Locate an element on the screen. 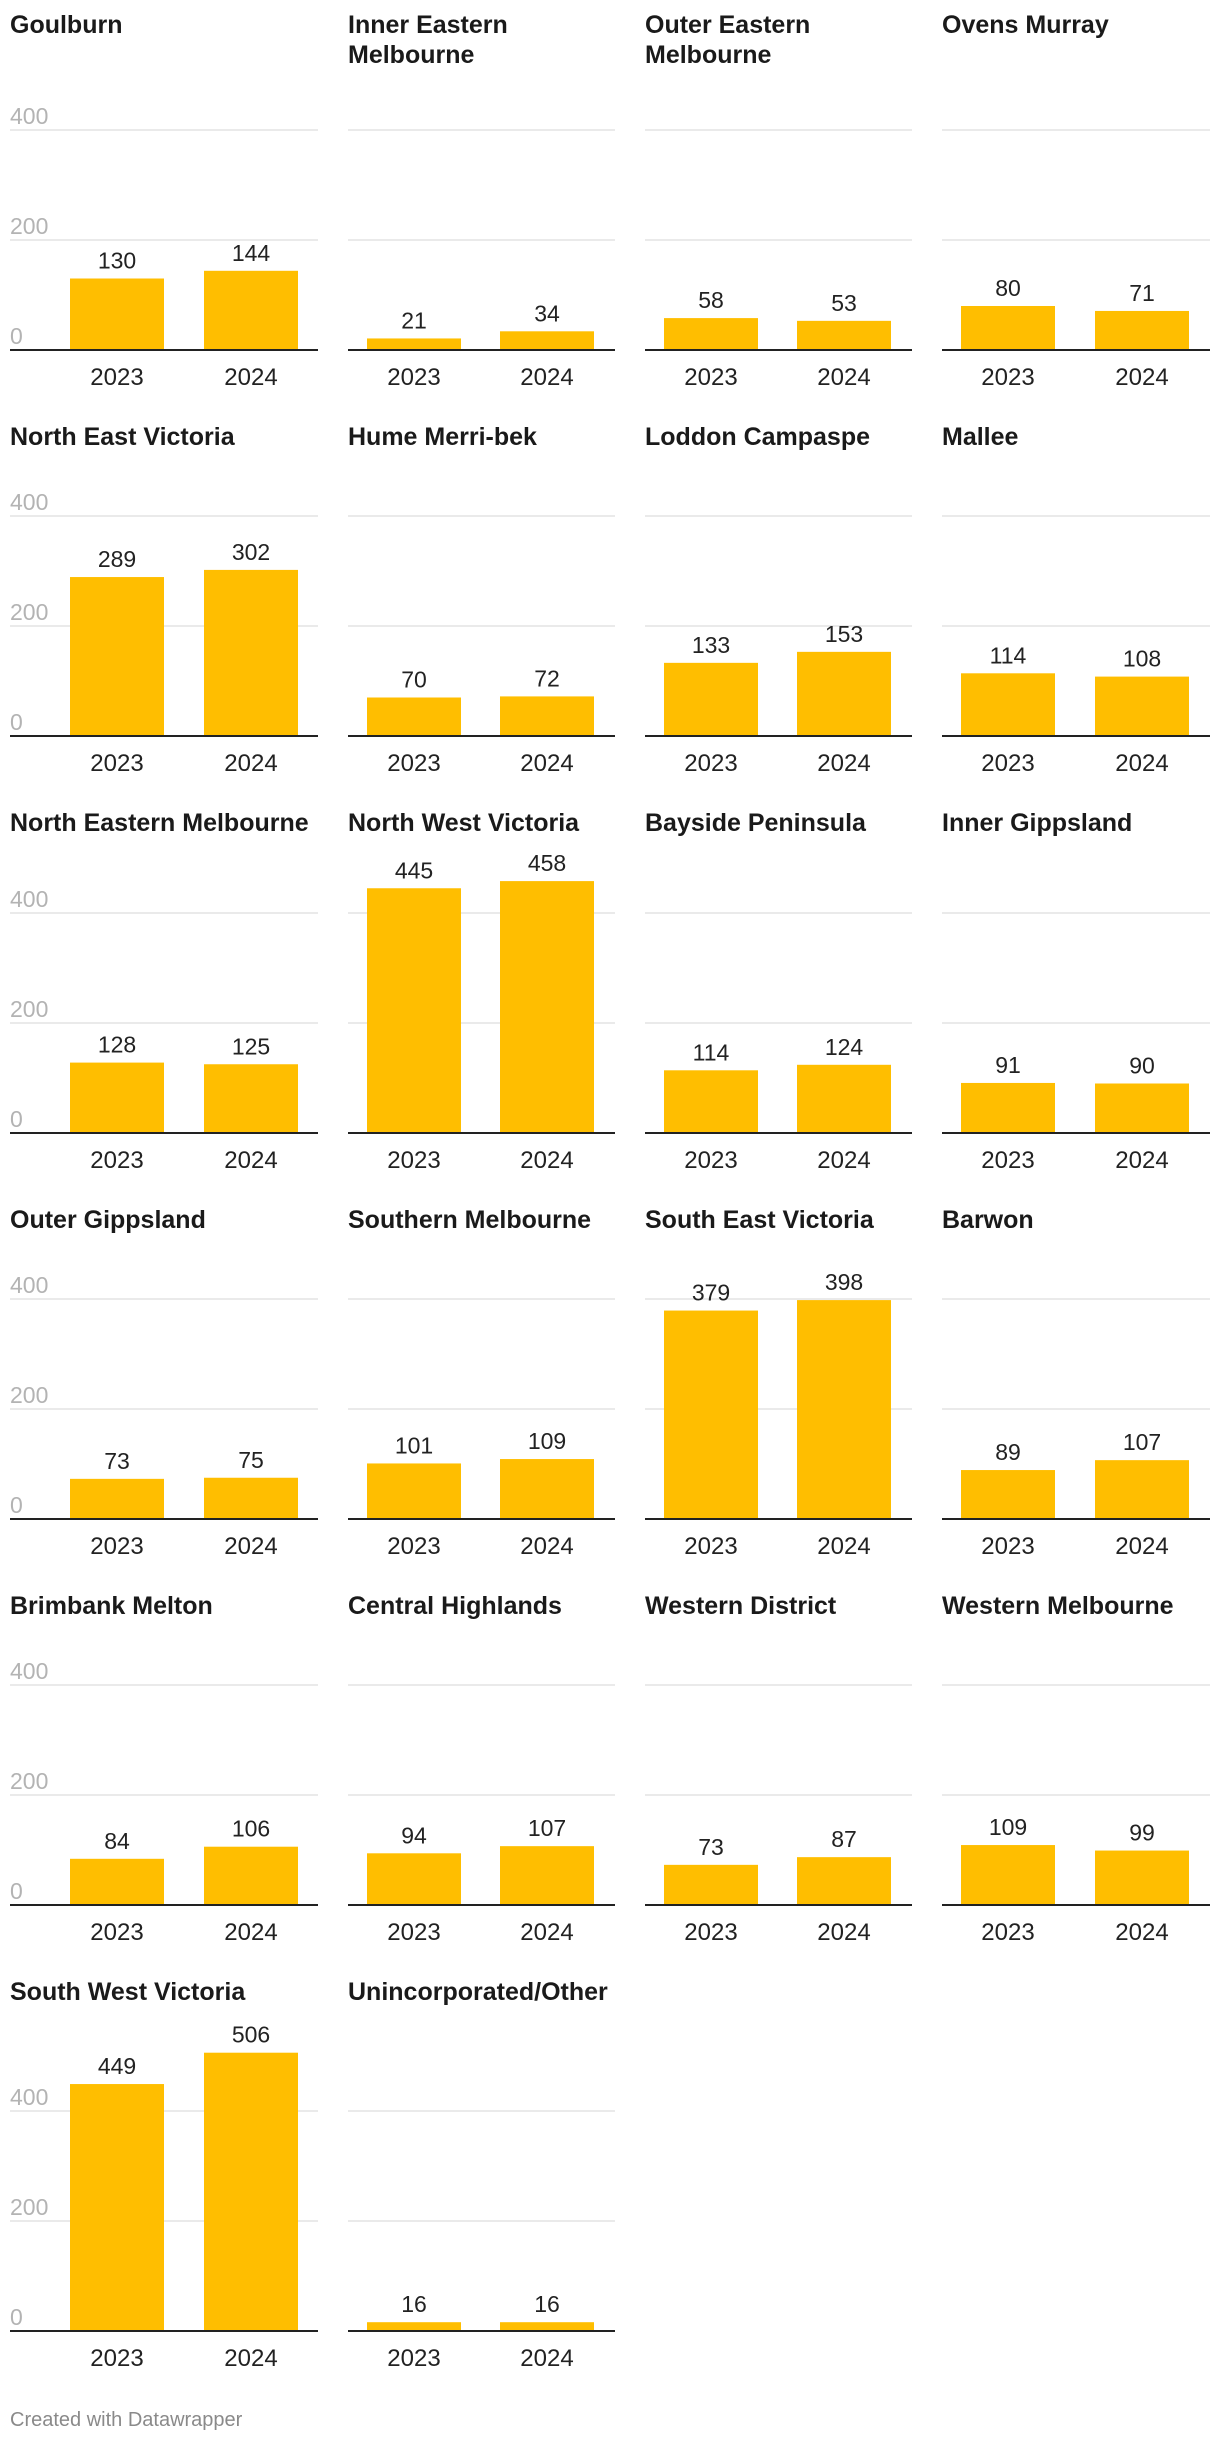  value-label: 58 is located at coordinates (711, 300).